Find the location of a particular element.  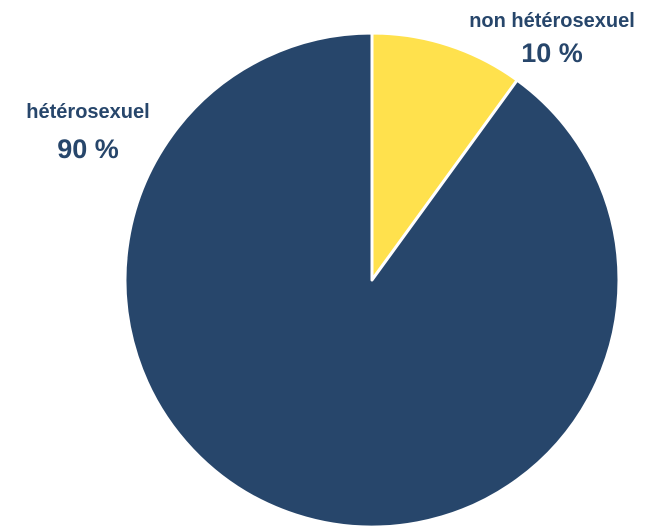

slice-label-non-heterosexuel: non hétérosexuel 10 % is located at coordinates (552, 39).